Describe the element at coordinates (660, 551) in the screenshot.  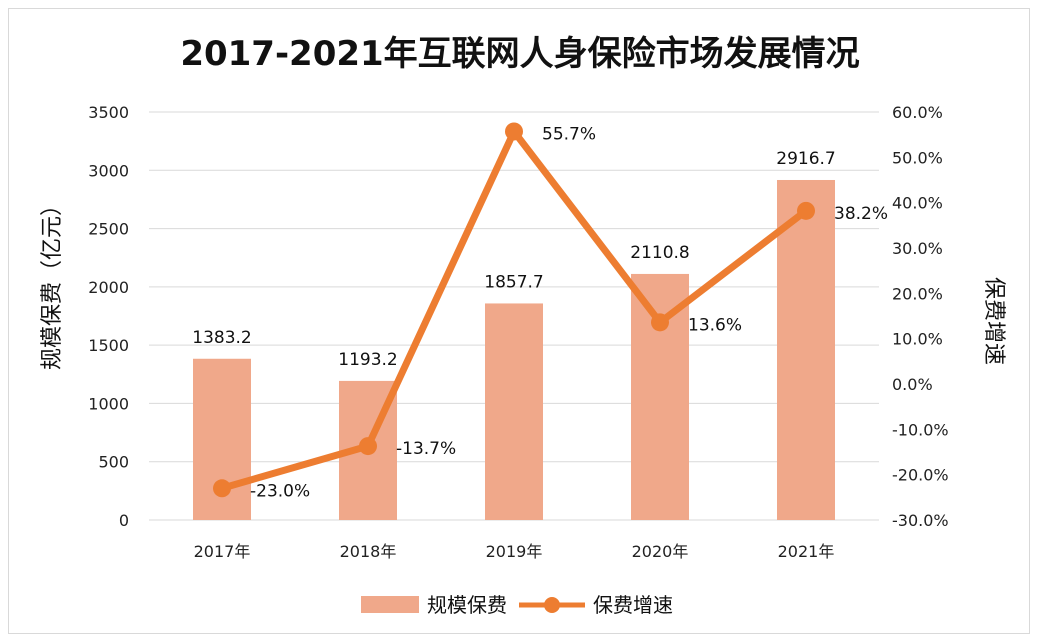
I see `x-tick-label: 2020年` at that location.